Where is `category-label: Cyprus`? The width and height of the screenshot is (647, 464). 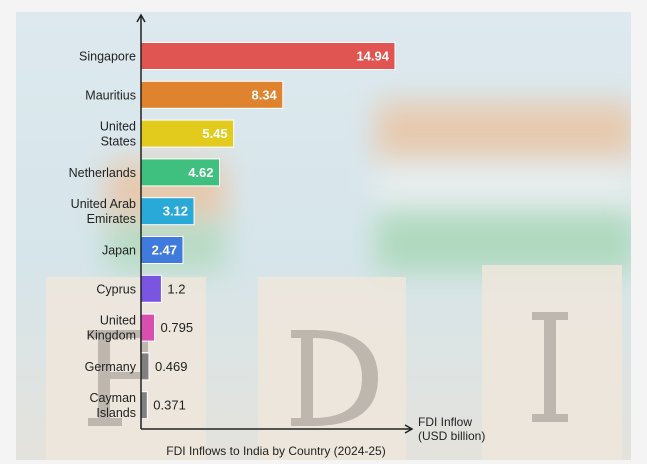 category-label: Cyprus is located at coordinates (116, 289).